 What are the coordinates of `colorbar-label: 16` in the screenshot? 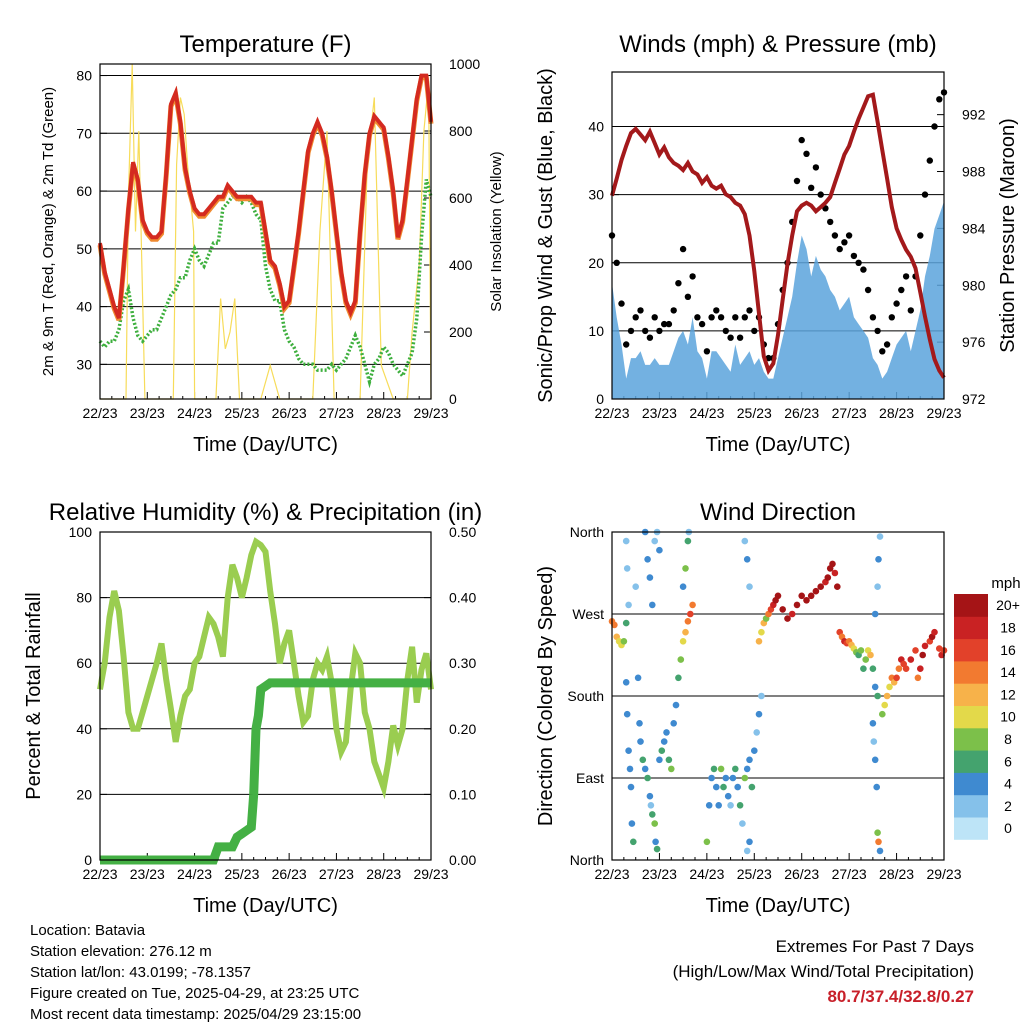 It's located at (1008, 650).